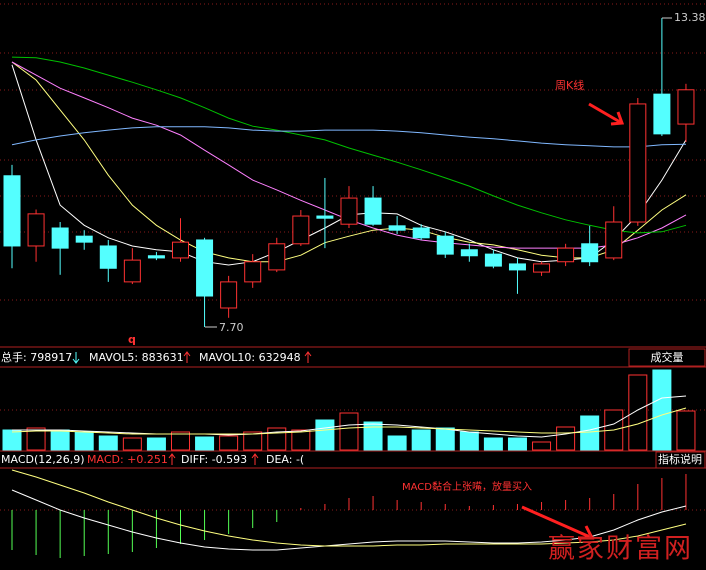  I want to click on header-text: MAVOL5: 883631, so click(136, 357).